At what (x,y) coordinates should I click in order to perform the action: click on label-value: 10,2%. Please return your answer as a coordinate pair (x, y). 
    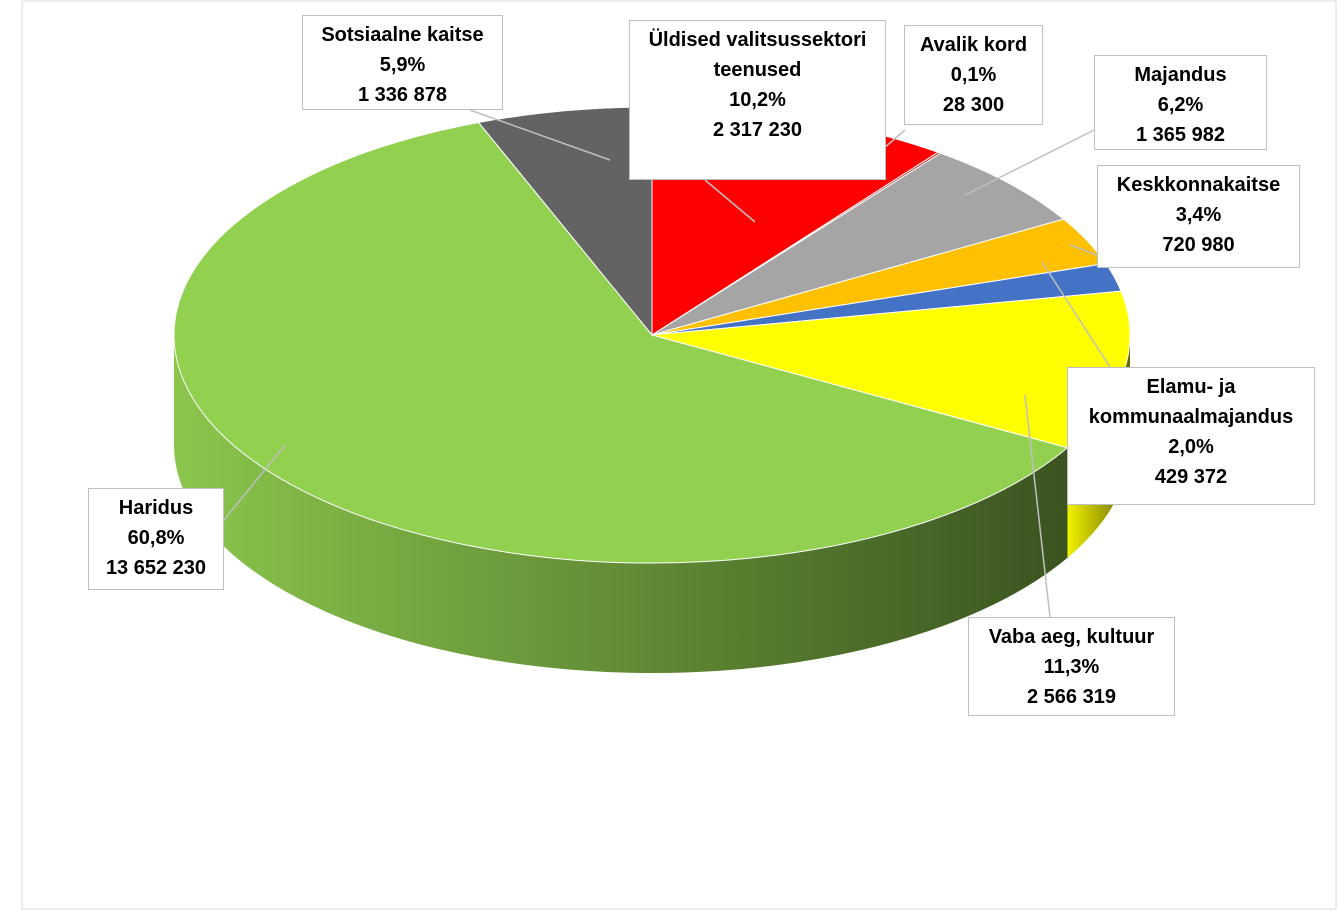
    Looking at the image, I should click on (757, 100).